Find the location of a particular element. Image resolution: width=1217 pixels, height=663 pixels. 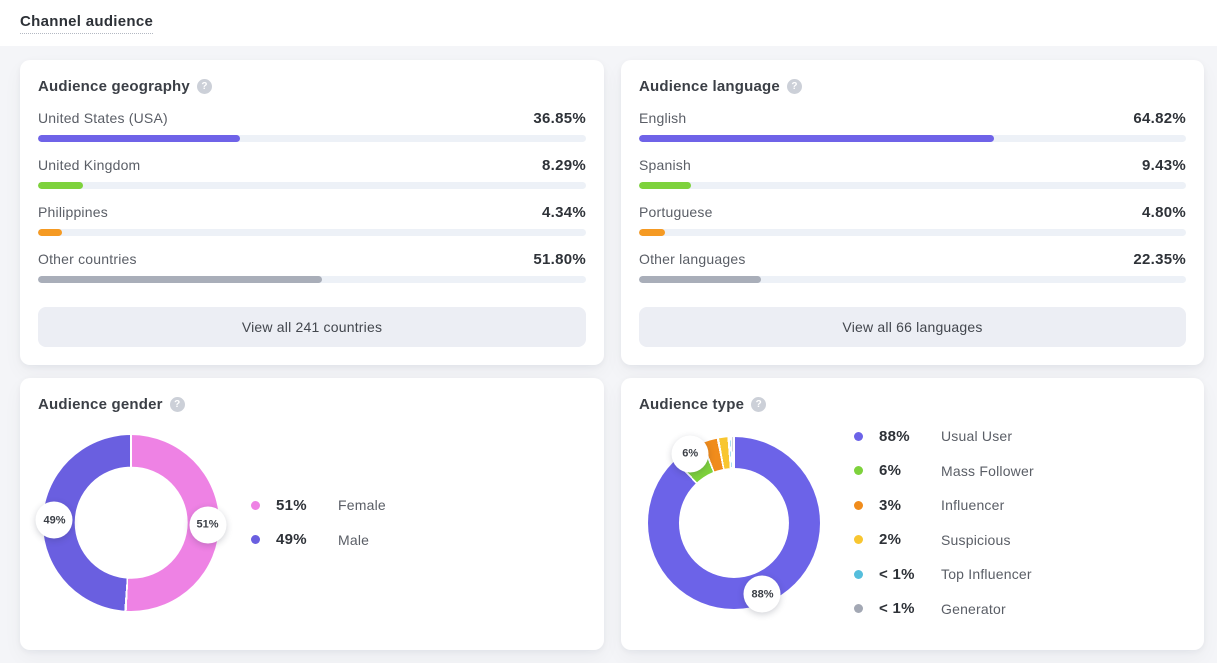

stat-value: 4.34% is located at coordinates (563, 212).